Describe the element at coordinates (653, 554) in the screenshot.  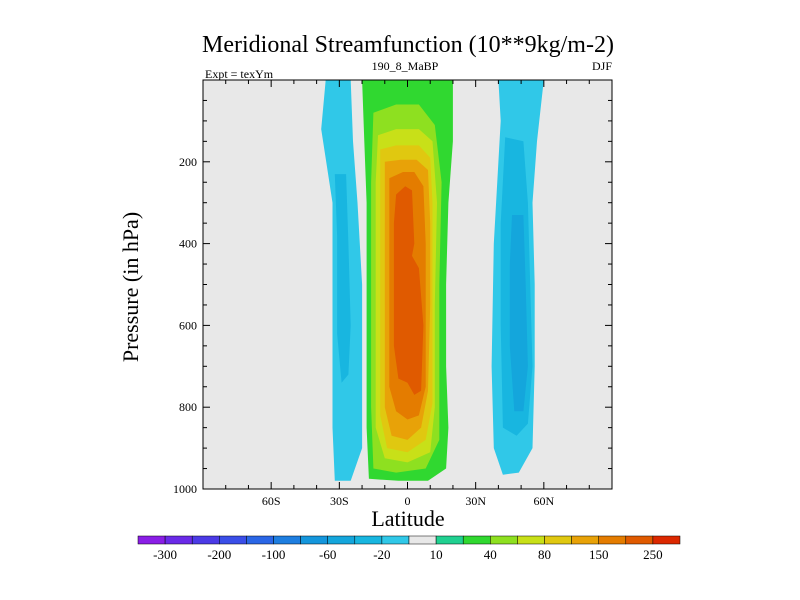
I see `colorbar-label: 250` at that location.